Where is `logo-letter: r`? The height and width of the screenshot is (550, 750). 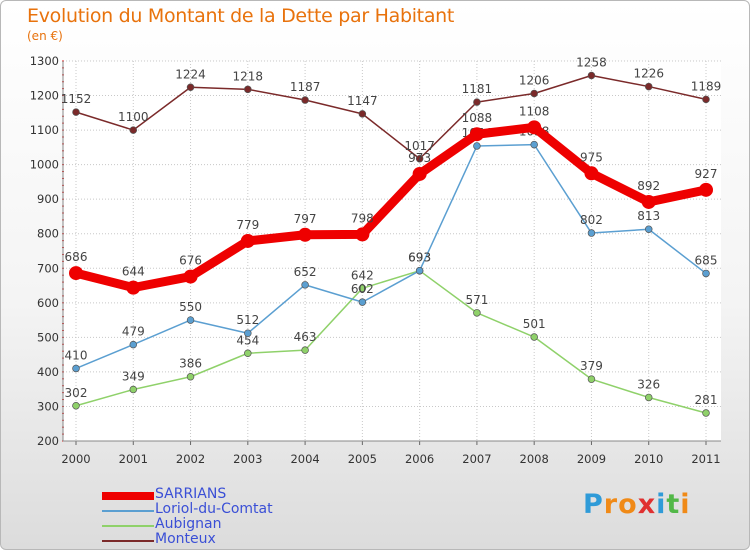
logo-letter: r is located at coordinates (611, 504).